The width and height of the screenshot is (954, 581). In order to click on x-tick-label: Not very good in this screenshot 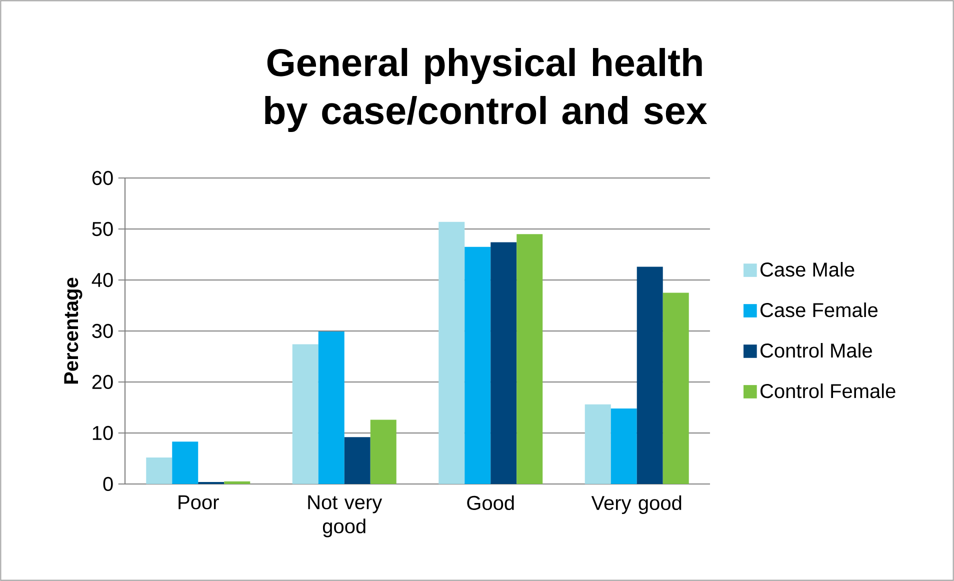, I will do `click(345, 516)`.